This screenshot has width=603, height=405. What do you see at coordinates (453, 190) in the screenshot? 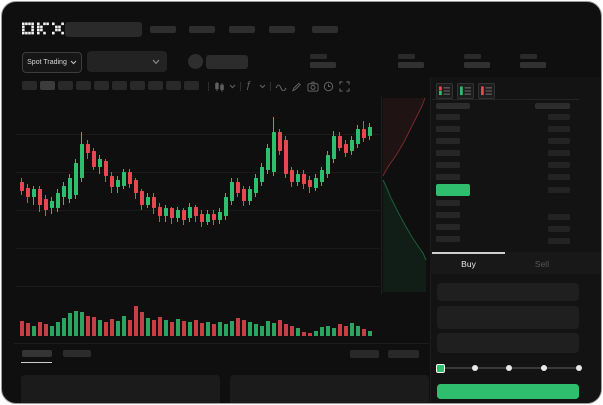
I see `last-price-highlight` at bounding box center [453, 190].